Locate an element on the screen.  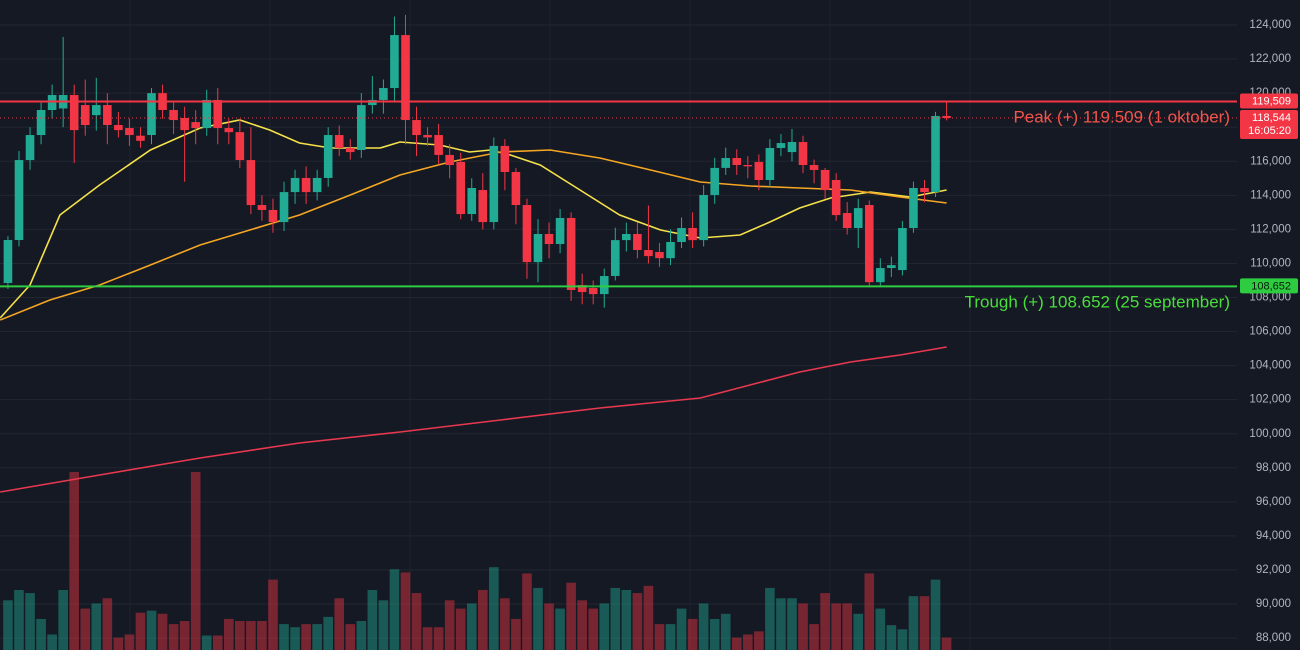
y-tick-label: 104,000 is located at coordinates (1270, 366).